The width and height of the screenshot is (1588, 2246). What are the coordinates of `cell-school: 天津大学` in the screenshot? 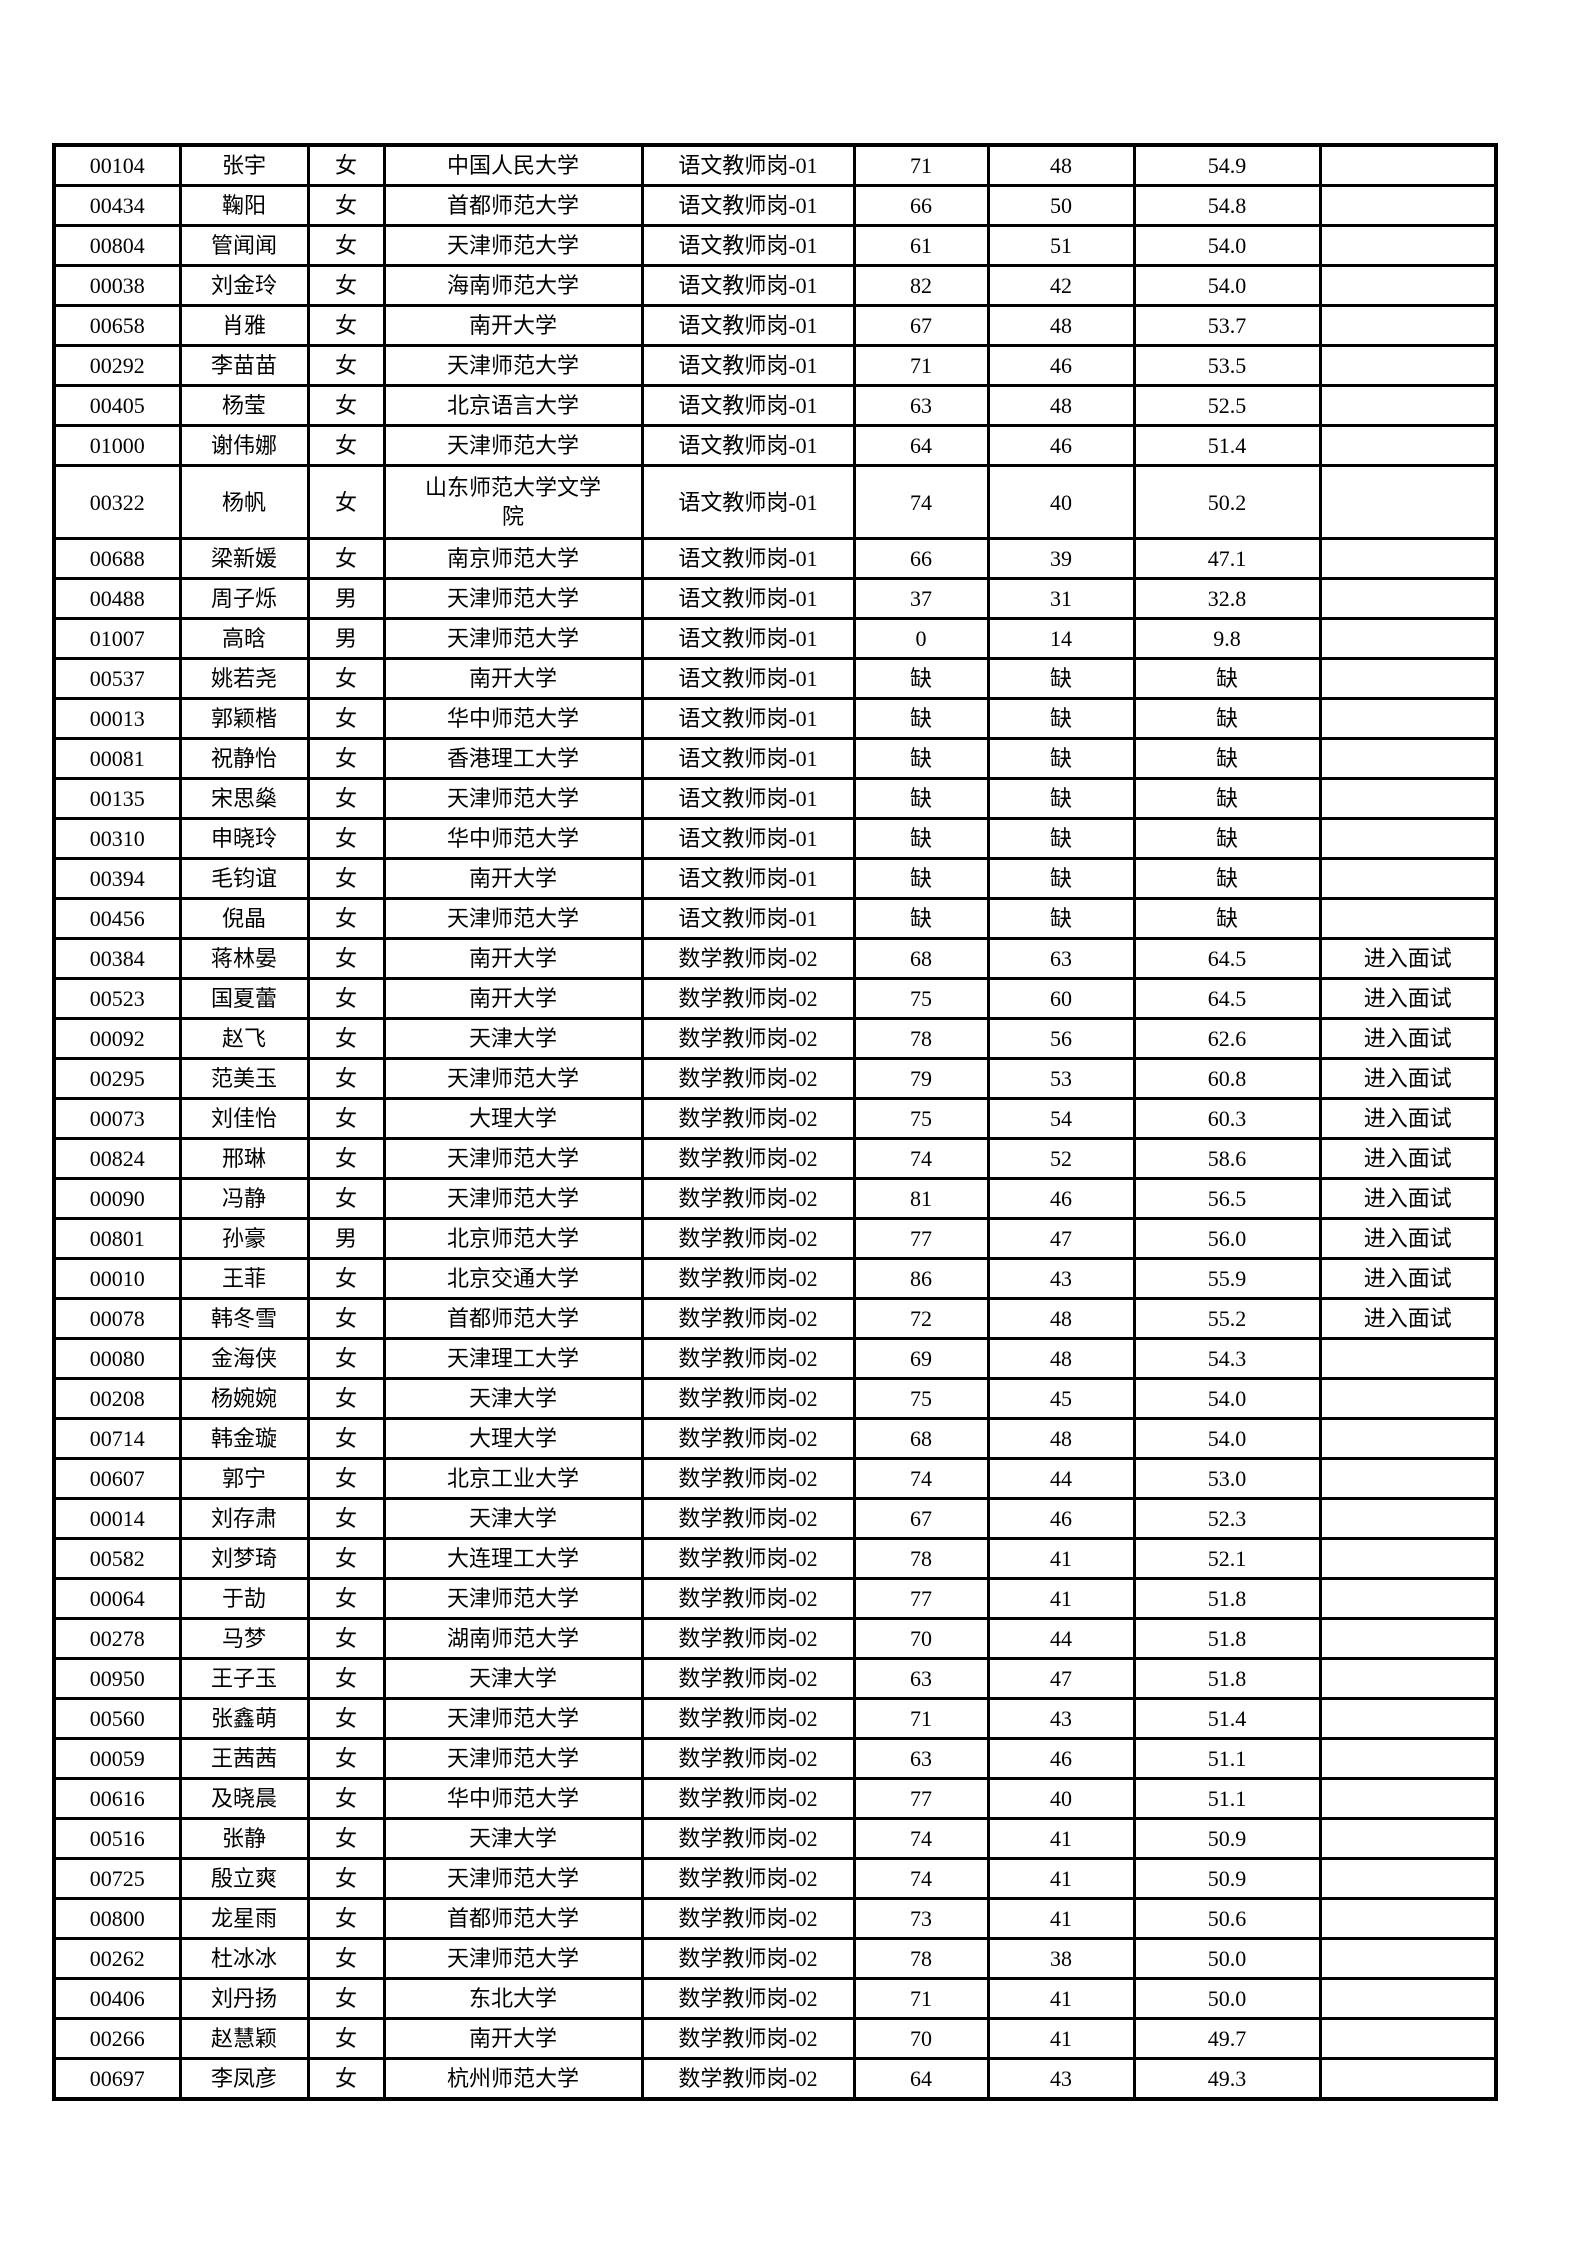 It's located at (513, 1838).